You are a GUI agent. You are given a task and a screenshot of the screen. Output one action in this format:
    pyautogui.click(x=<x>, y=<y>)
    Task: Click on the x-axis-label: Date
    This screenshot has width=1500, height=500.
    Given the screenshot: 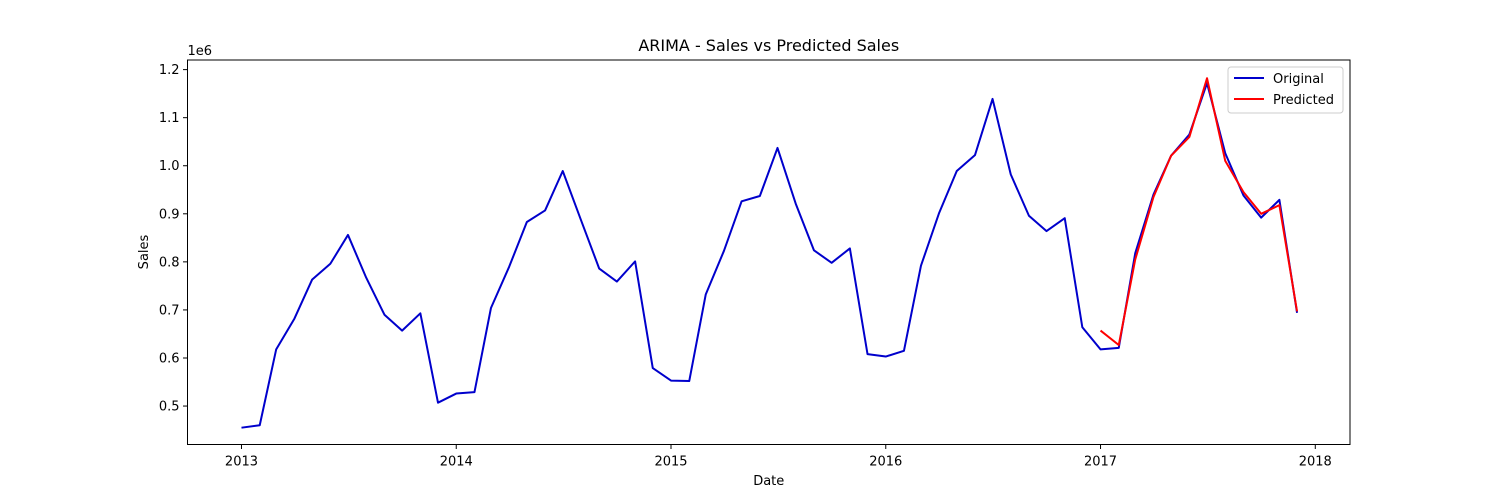 What is the action you would take?
    pyautogui.click(x=768, y=481)
    